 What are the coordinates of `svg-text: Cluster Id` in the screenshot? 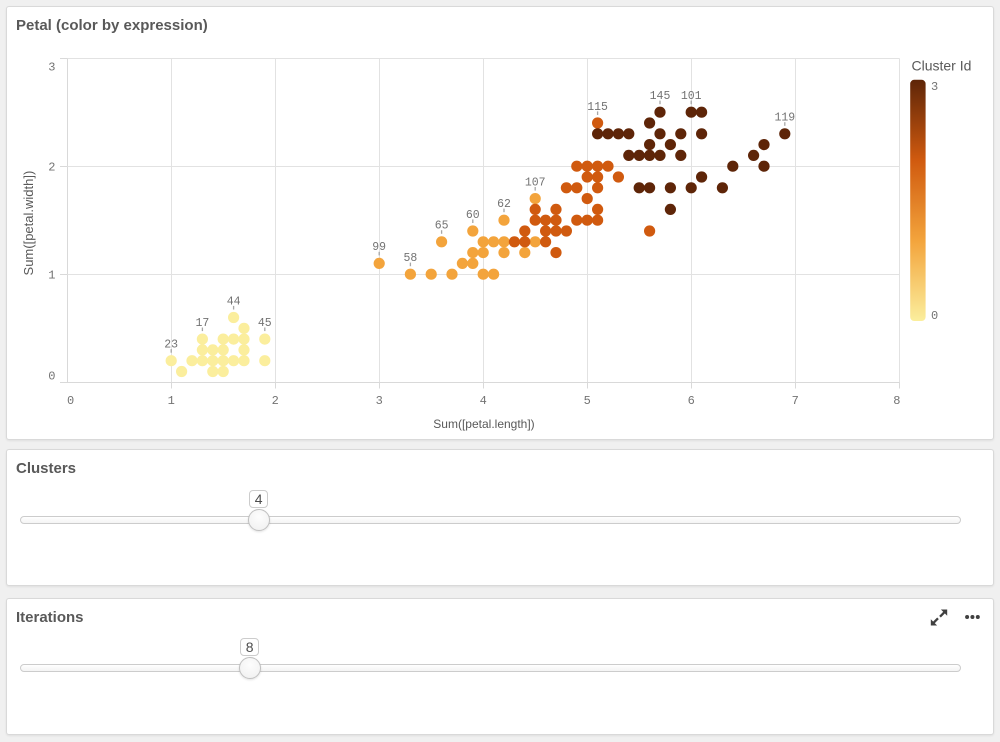 It's located at (942, 66).